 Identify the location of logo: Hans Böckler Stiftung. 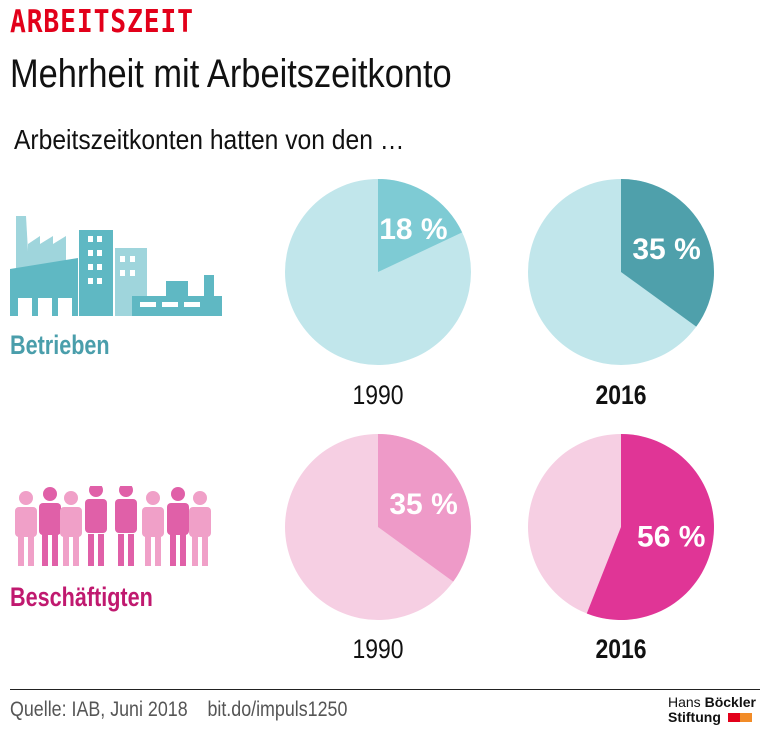
(712, 710).